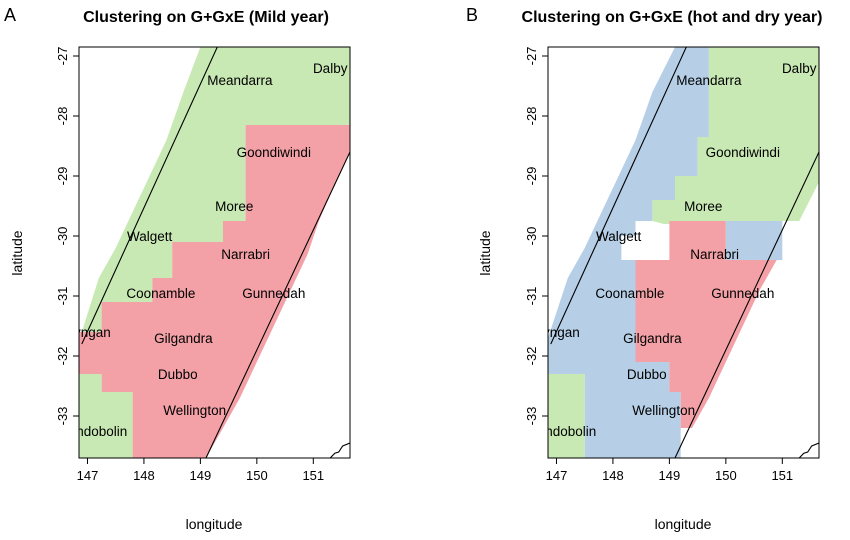 Image resolution: width=850 pixels, height=540 pixels. What do you see at coordinates (206, 17) in the screenshot?
I see `panel-title-a: Clustering on G+GxE (Mild year)` at bounding box center [206, 17].